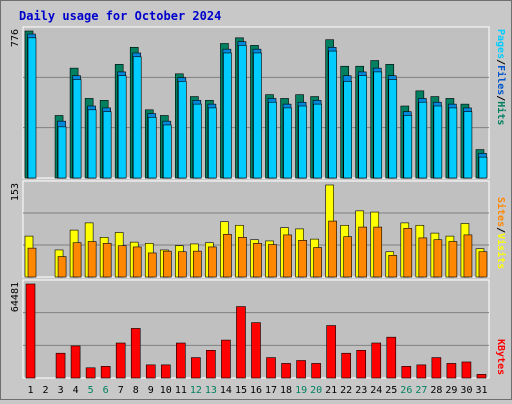  Describe the element at coordinates (501, 212) in the screenshot. I see `legend-entry-legend-middle-0: Sites` at that location.